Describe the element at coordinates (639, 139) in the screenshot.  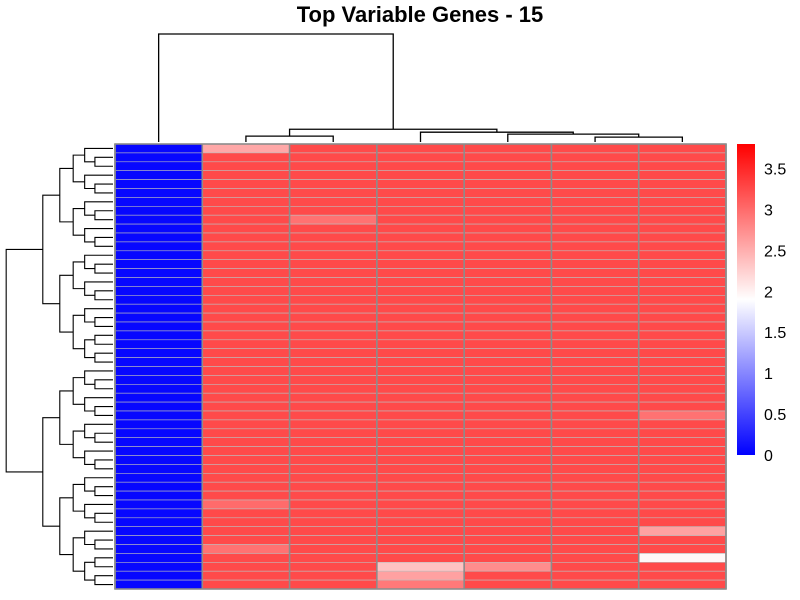
I see `column-dendrogram-branch` at that location.